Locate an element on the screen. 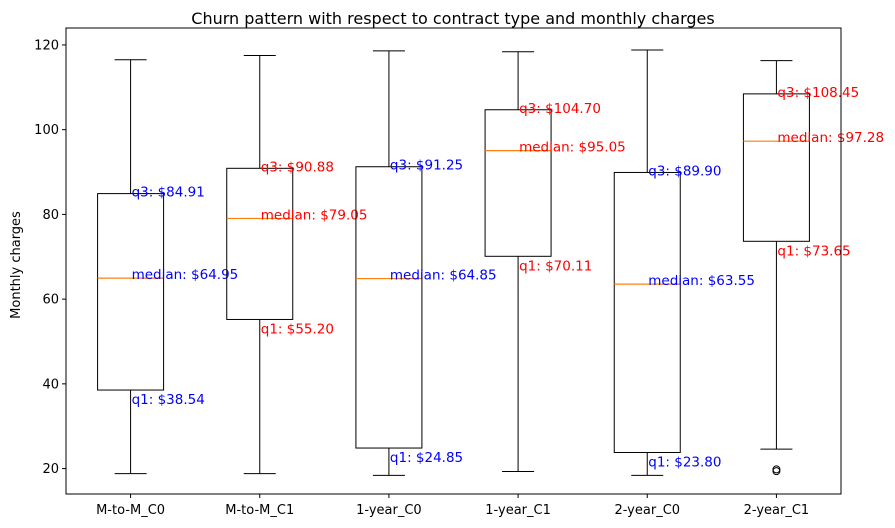 This screenshot has height=528, width=895. q3-annotation: q3: $91.25 is located at coordinates (426, 166).